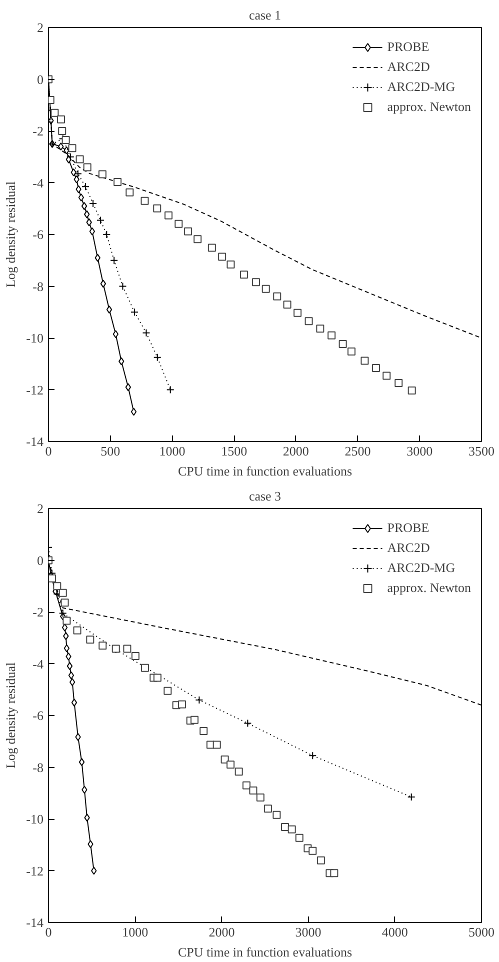 This screenshot has height=962, width=499. Describe the element at coordinates (265, 15) in the screenshot. I see `chart-title: case 1` at that location.